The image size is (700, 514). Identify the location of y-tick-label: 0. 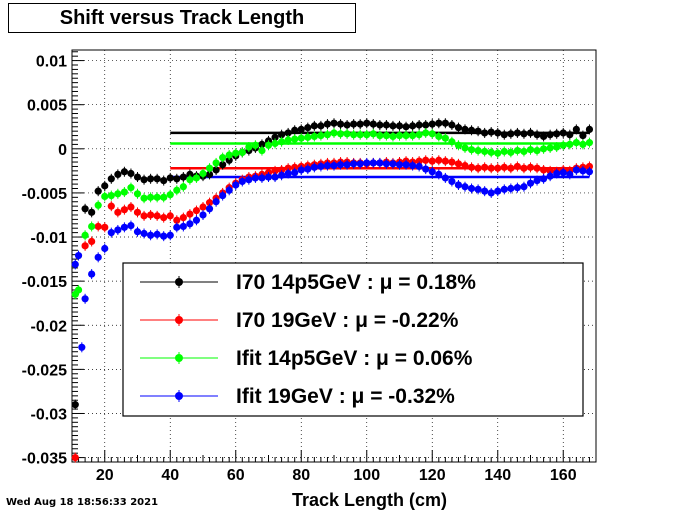
(62, 150).